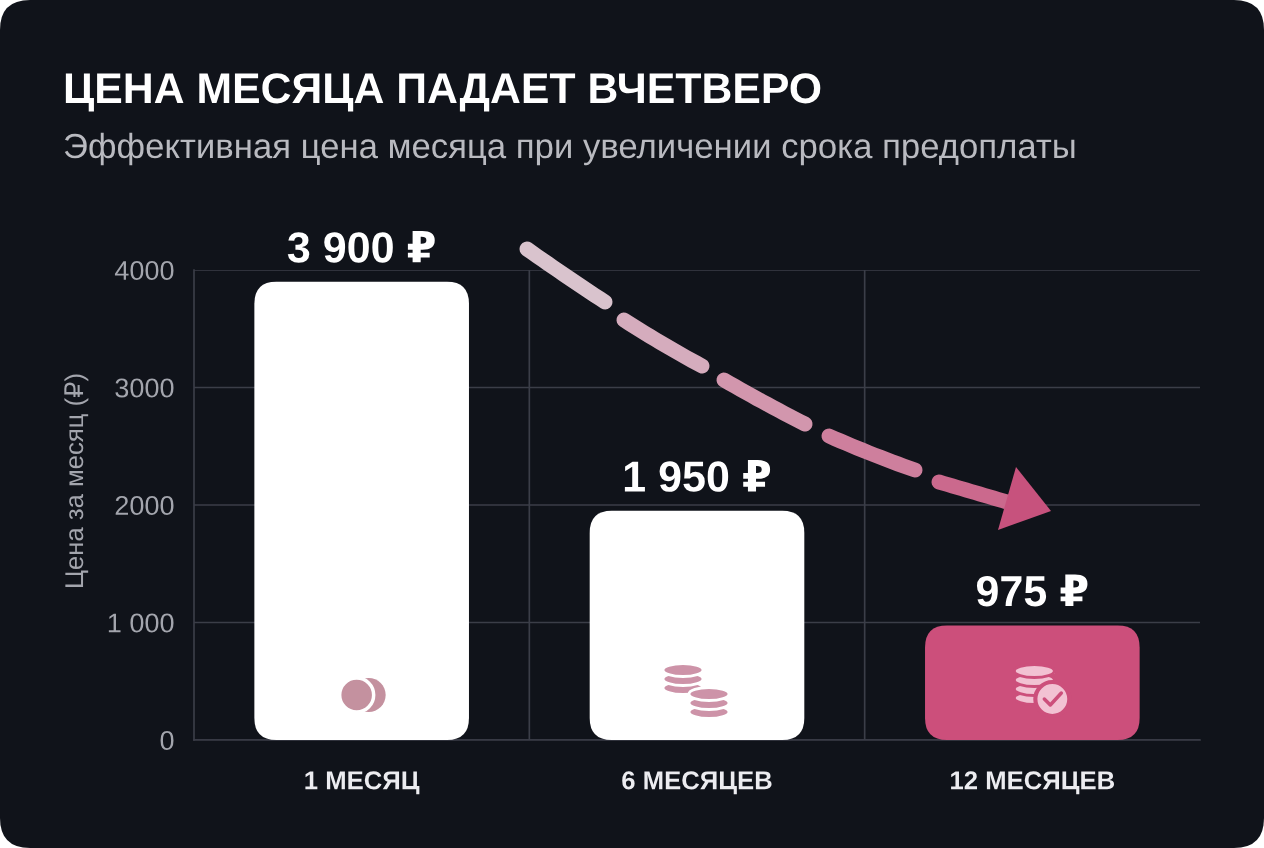  What do you see at coordinates (1032, 590) in the screenshot?
I see `data-label: 975 ₽` at bounding box center [1032, 590].